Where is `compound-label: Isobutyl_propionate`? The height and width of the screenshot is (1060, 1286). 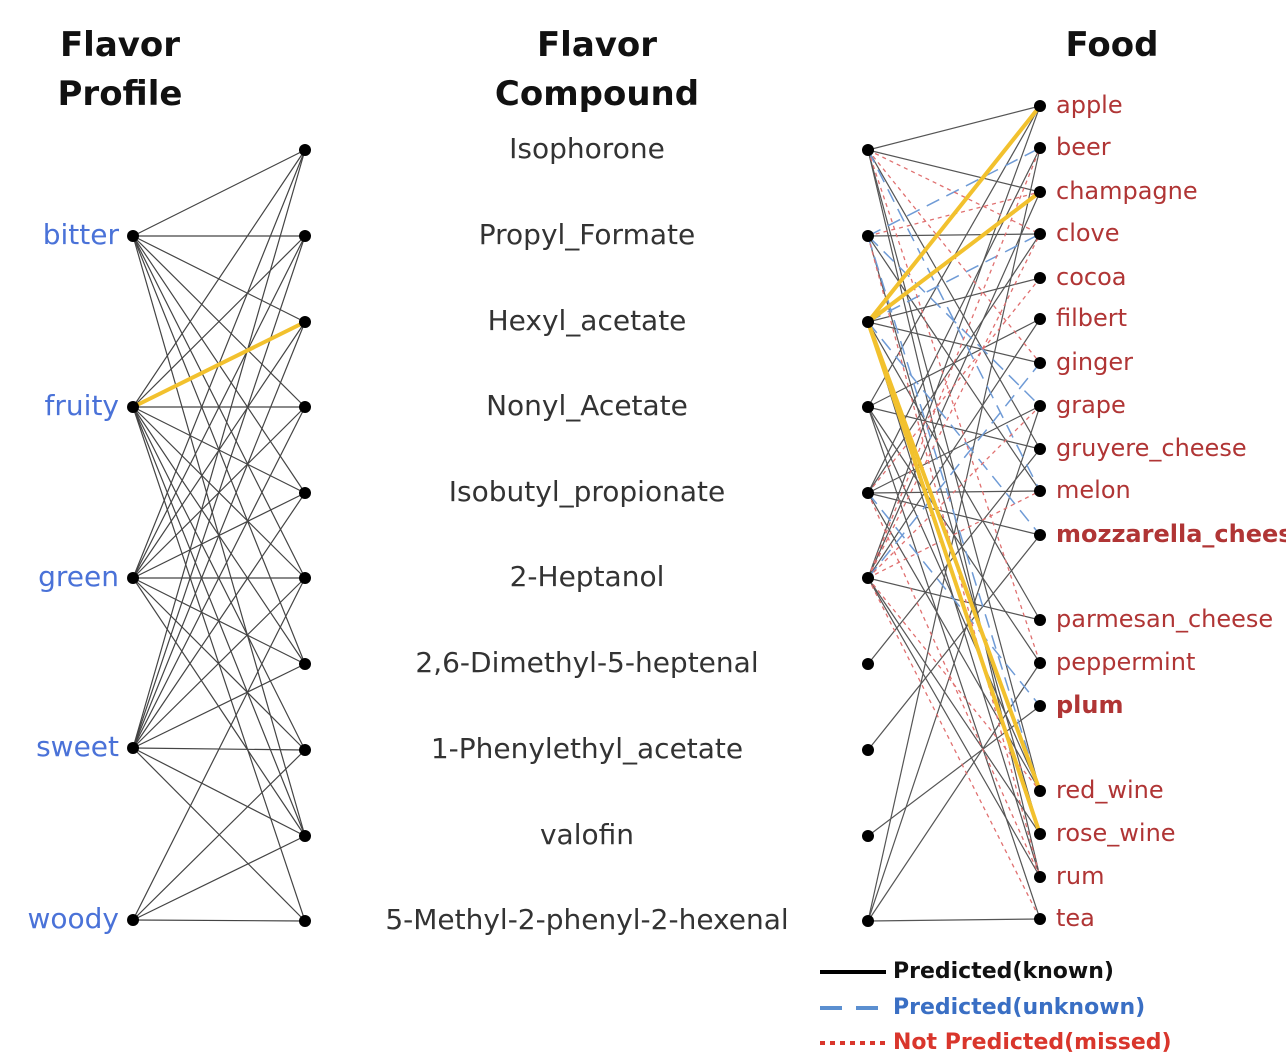 compound-label: Isobutyl_propionate is located at coordinates (587, 491).